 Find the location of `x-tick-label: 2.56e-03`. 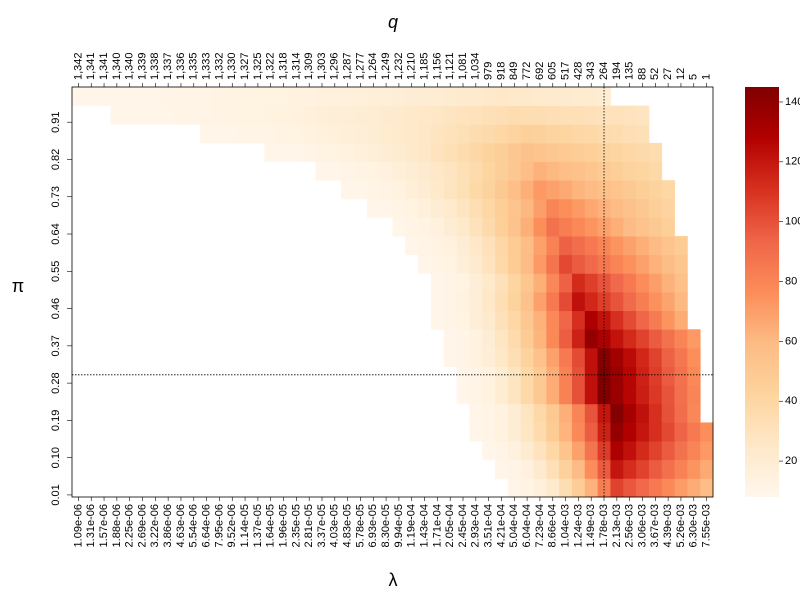

x-tick-label: 2.56e-03 is located at coordinates (630, 525).